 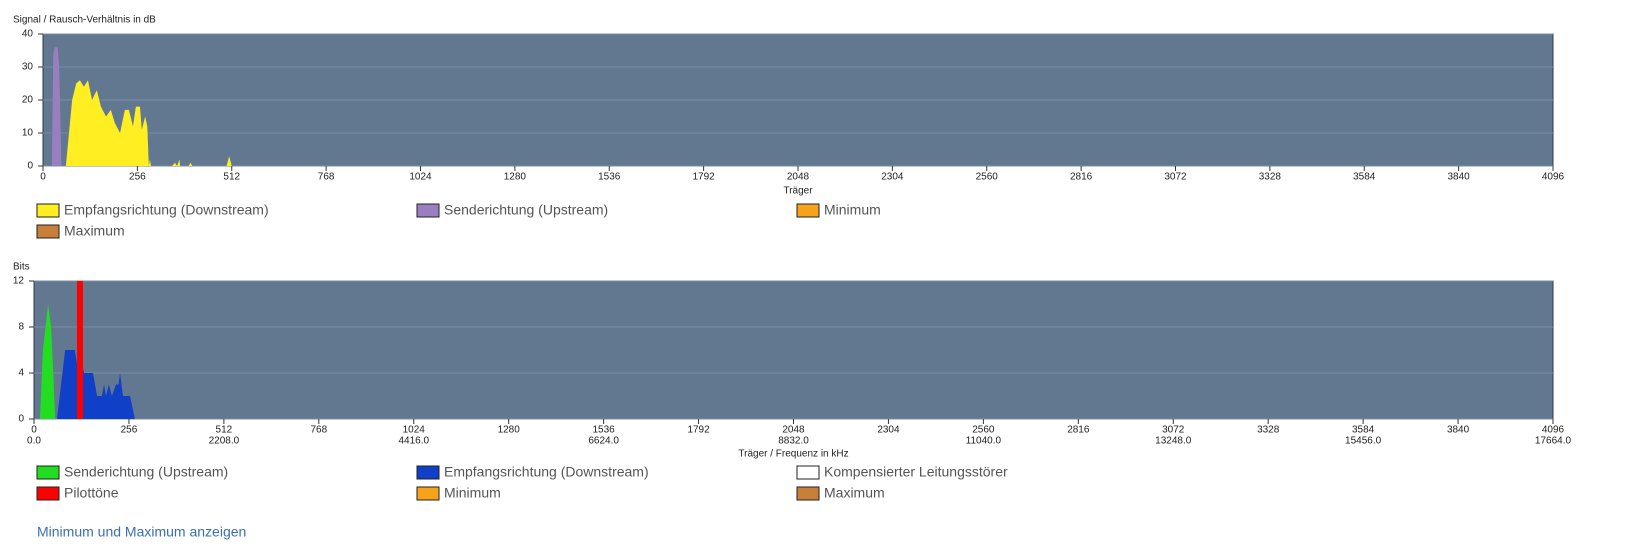 I want to click on pilot-tone-bar, so click(x=79, y=350).